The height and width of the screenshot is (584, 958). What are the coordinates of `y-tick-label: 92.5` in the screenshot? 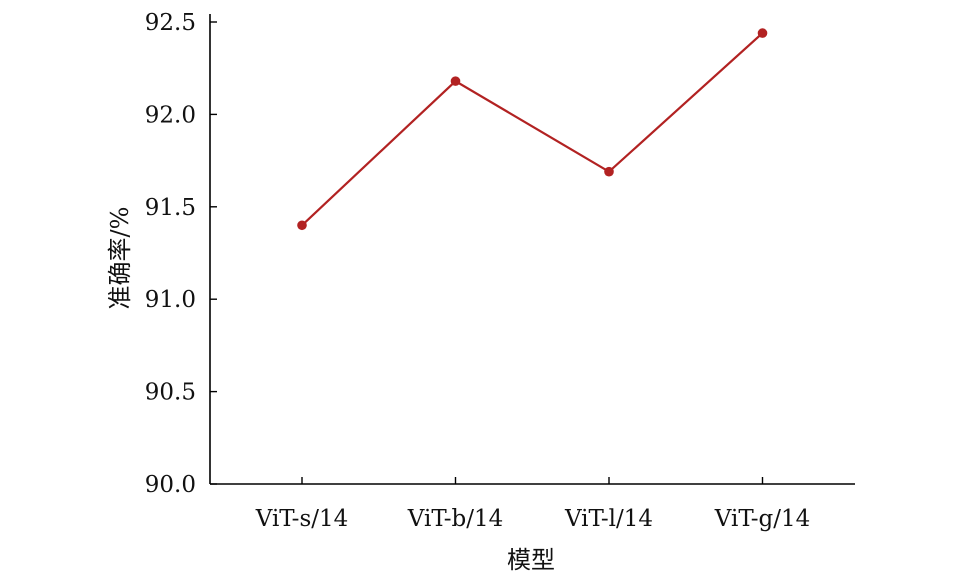 It's located at (170, 23).